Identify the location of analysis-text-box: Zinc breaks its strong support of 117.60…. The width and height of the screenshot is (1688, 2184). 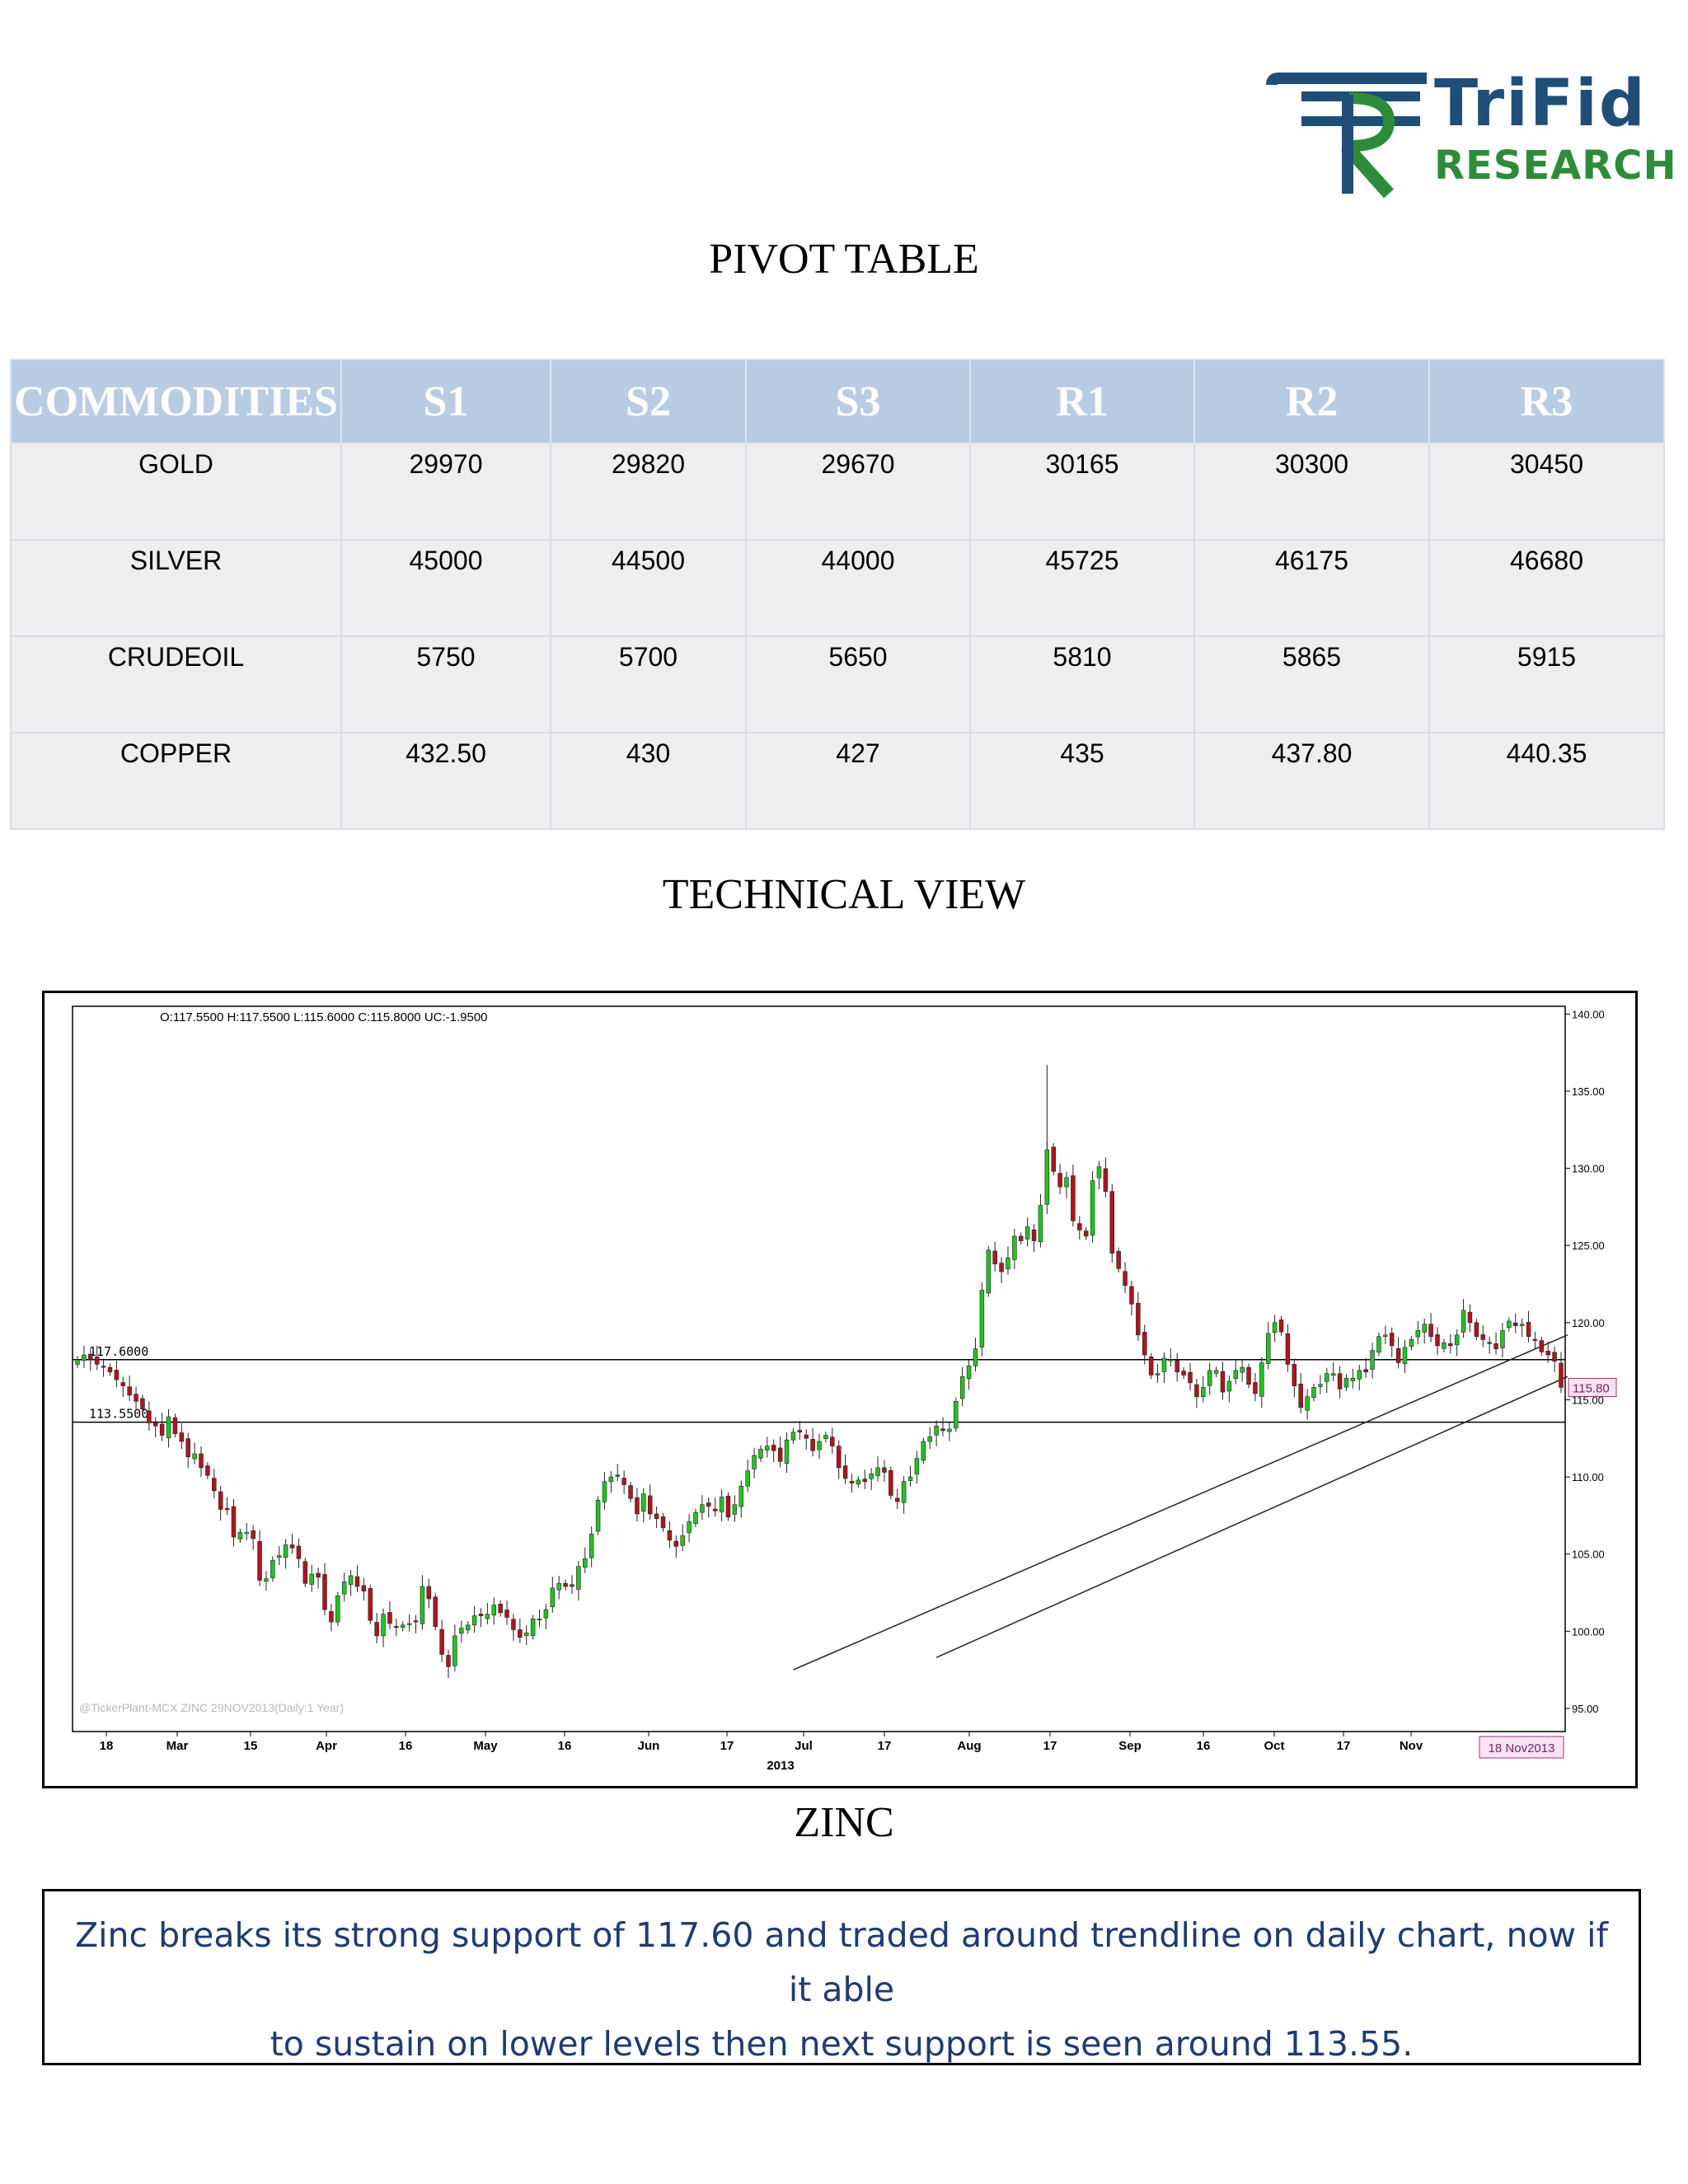
(842, 1977).